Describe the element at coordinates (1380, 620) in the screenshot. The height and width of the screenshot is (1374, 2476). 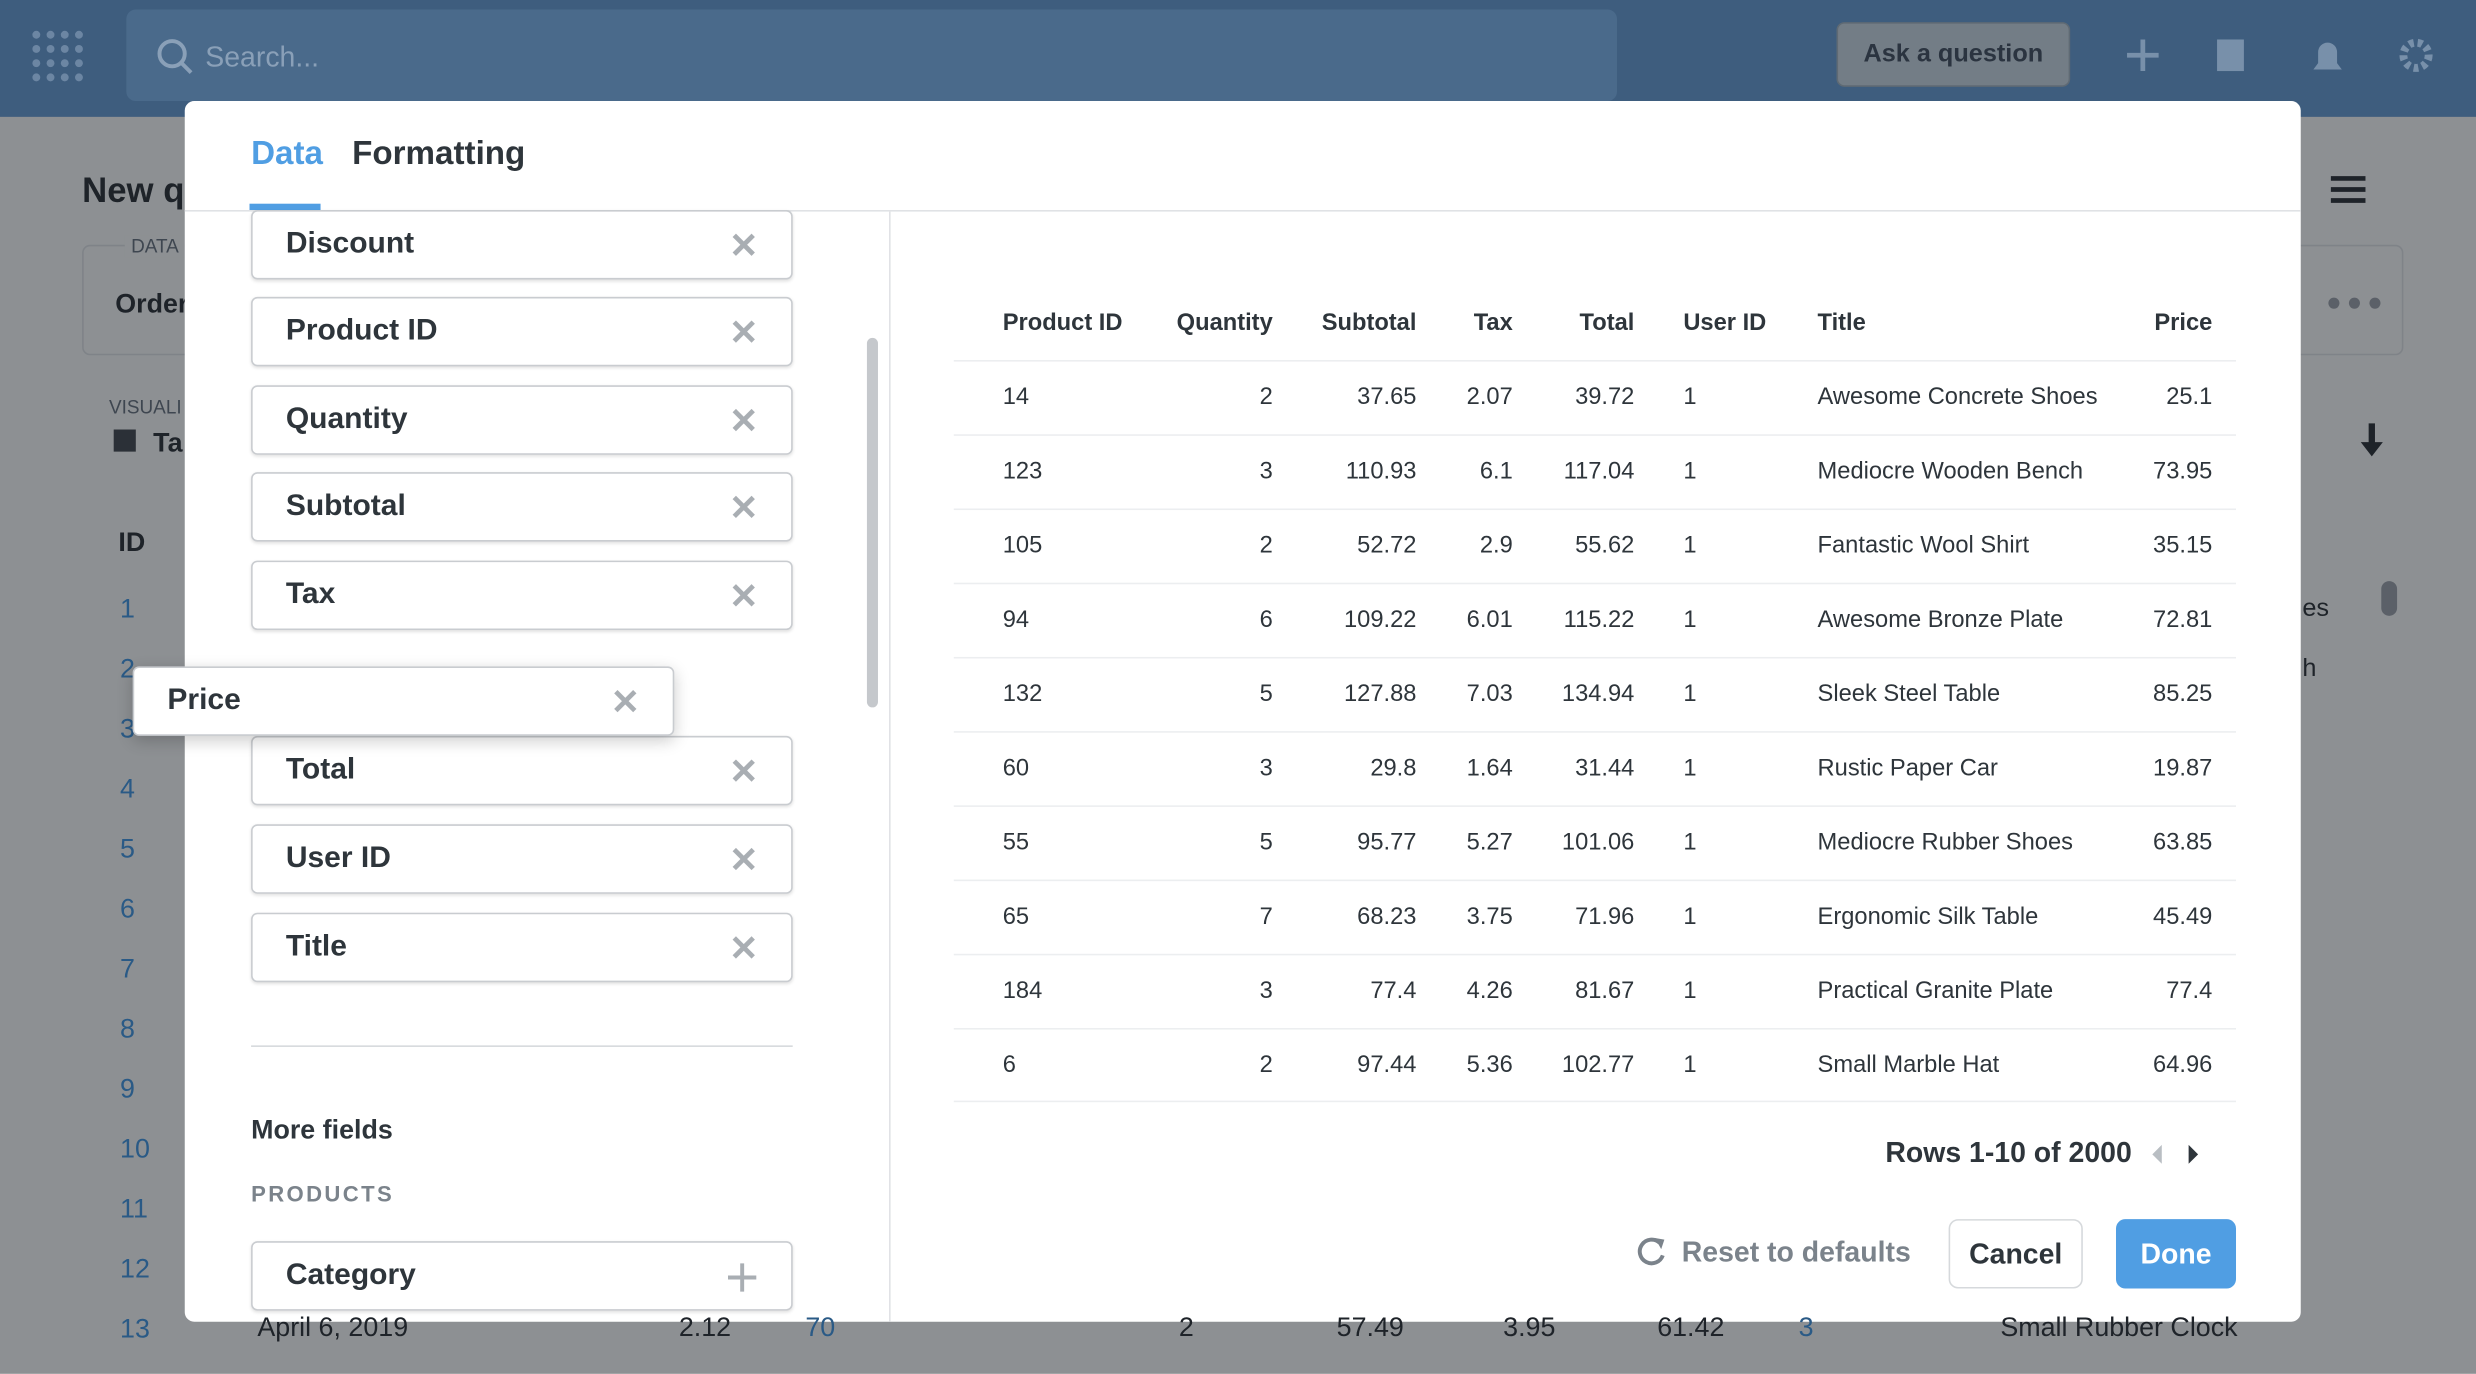
I see `table-cell: 109.22` at that location.